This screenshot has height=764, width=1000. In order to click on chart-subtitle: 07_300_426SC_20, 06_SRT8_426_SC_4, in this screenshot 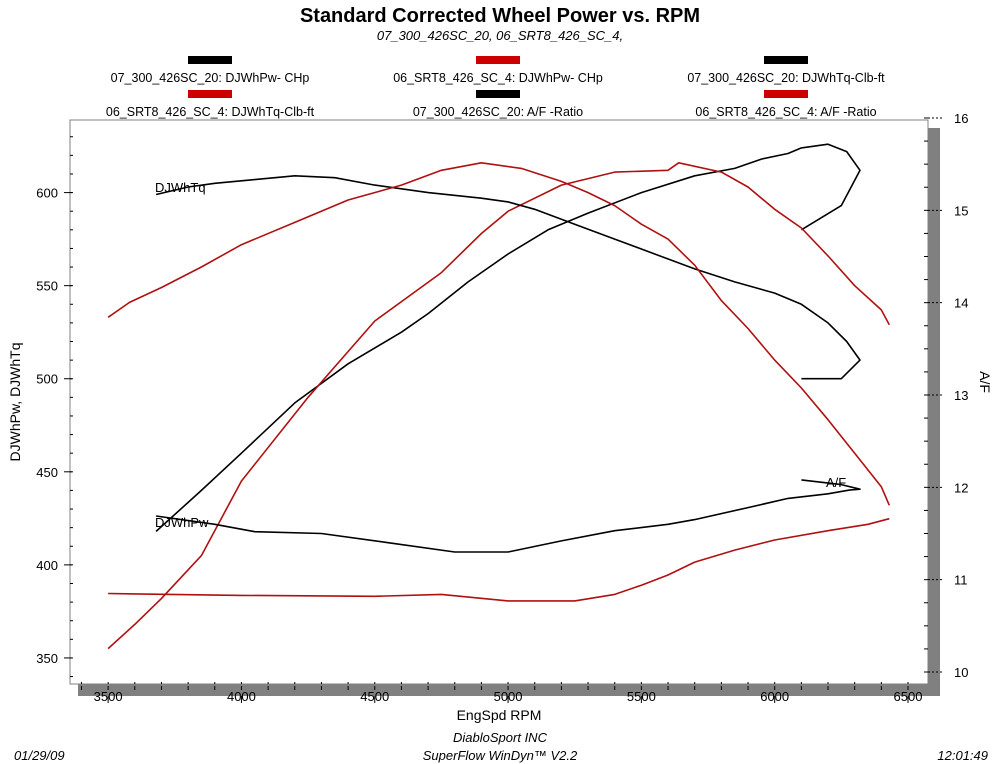, I will do `click(500, 35)`.